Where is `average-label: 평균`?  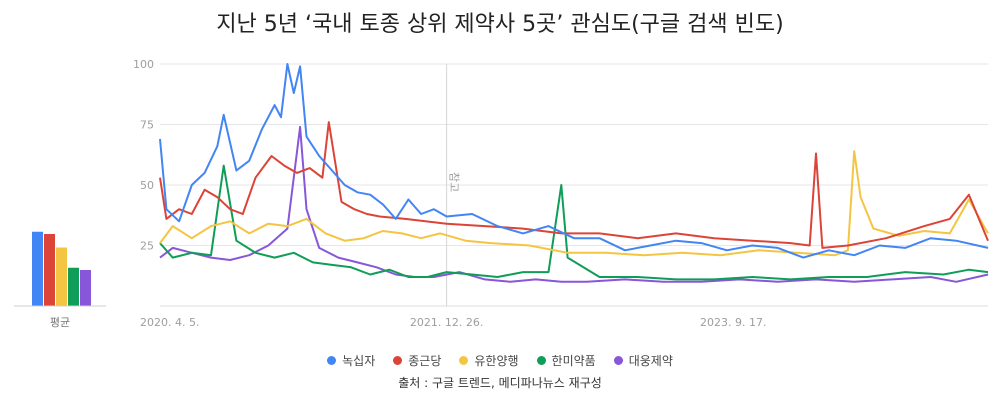
average-label: 평균 is located at coordinates (60, 322).